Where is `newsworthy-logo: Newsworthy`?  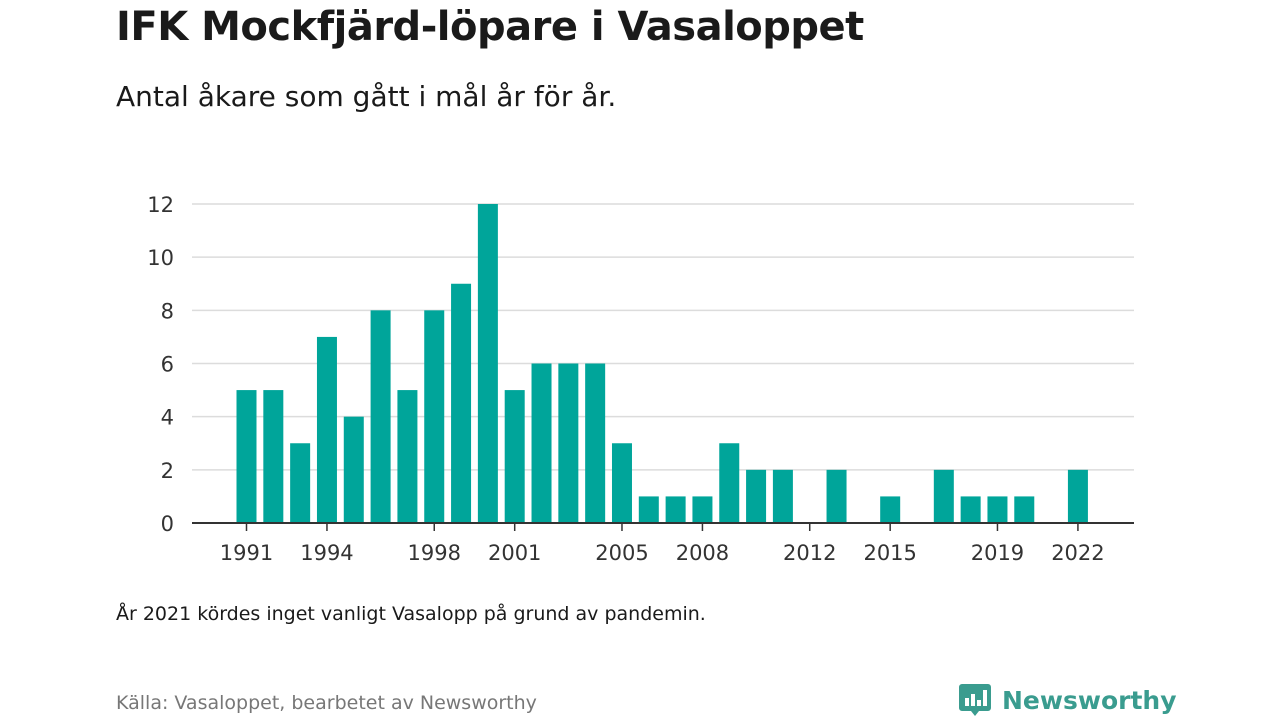
newsworthy-logo: Newsworthy is located at coordinates (1067, 700).